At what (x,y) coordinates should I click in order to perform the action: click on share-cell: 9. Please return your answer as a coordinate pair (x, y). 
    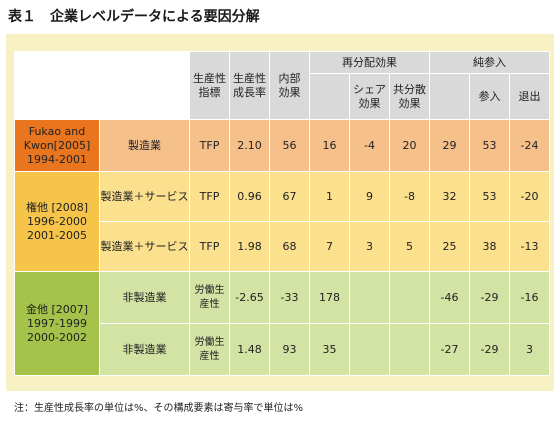
    Looking at the image, I should click on (369, 196).